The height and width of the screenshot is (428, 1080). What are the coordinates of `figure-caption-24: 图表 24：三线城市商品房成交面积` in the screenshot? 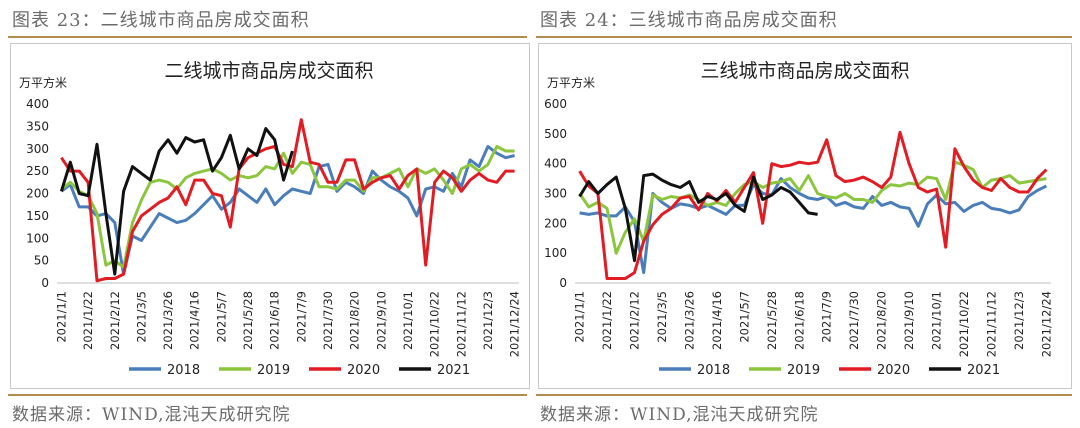 It's located at (689, 20).